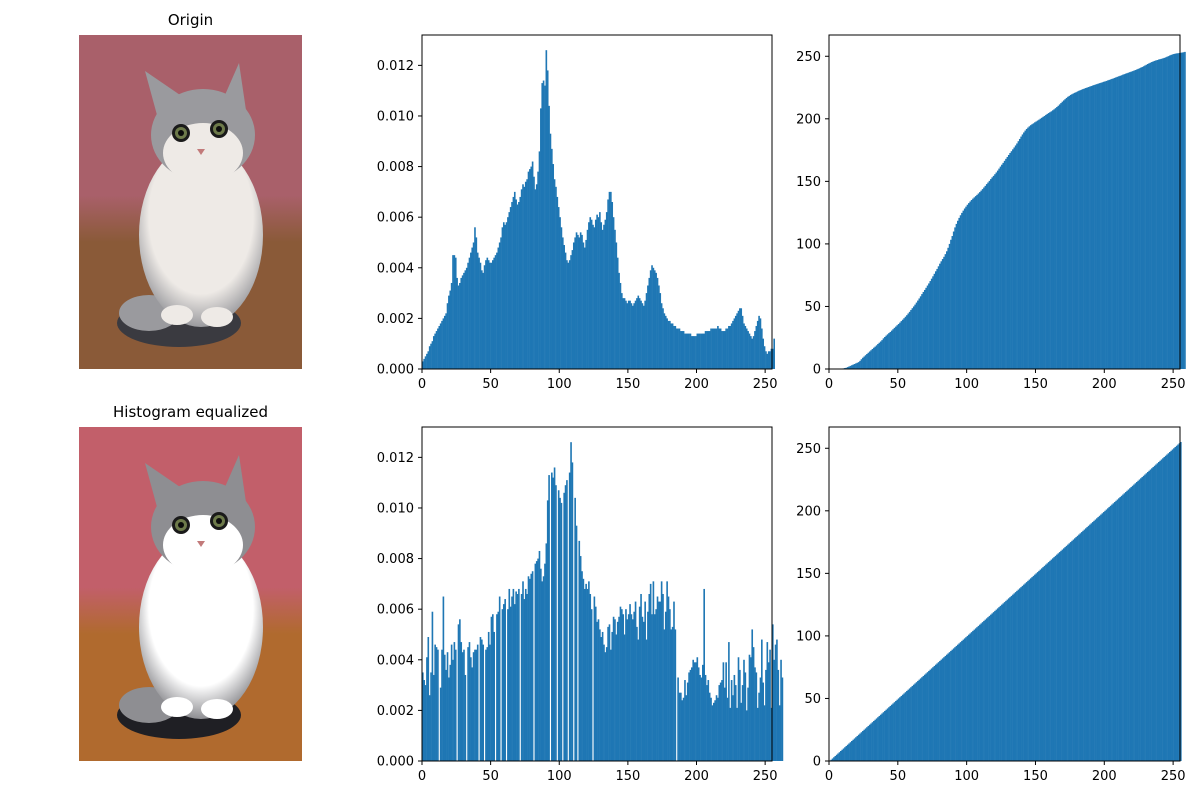 The image size is (1200, 800). Describe the element at coordinates (395, 370) in the screenshot. I see `hist-original-ytick-label: 0.000` at that location.